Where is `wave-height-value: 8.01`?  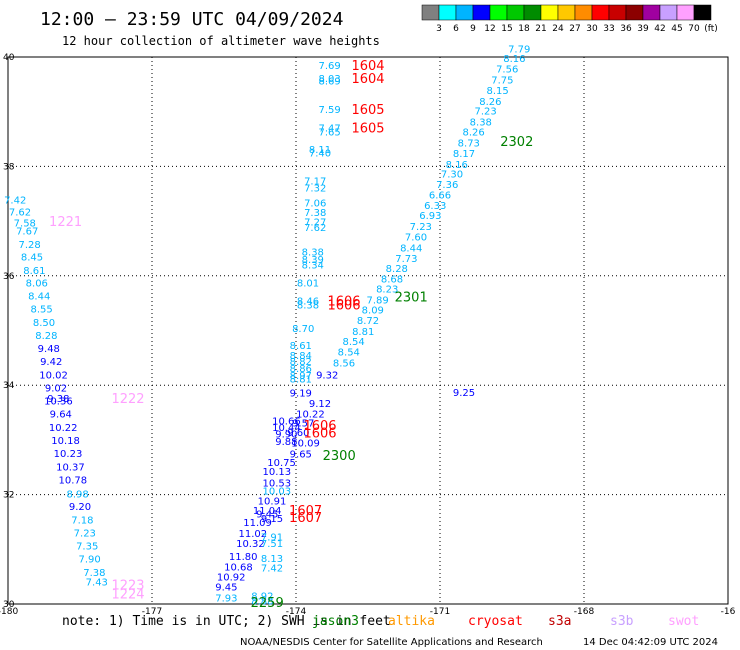
wave-height-value: 8.01 is located at coordinates (308, 283).